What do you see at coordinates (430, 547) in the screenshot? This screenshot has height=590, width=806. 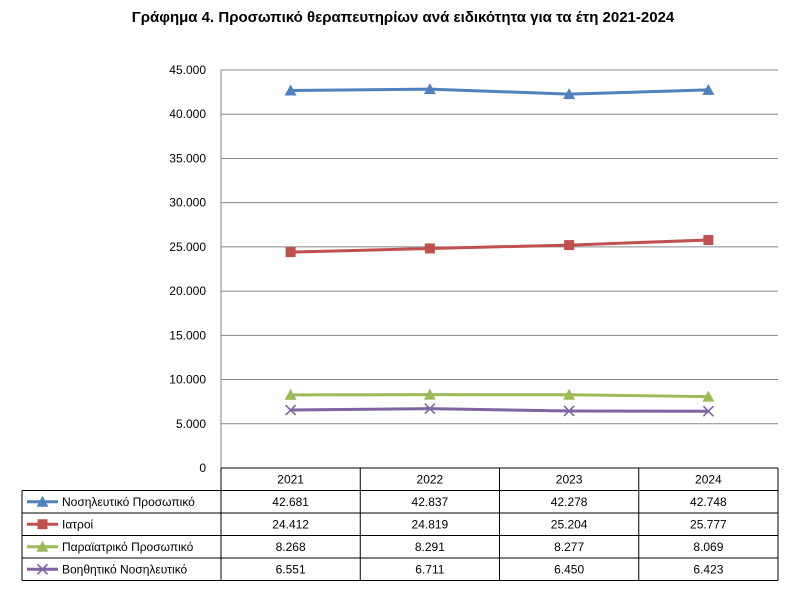 I see `data-table-value: 8.291` at bounding box center [430, 547].